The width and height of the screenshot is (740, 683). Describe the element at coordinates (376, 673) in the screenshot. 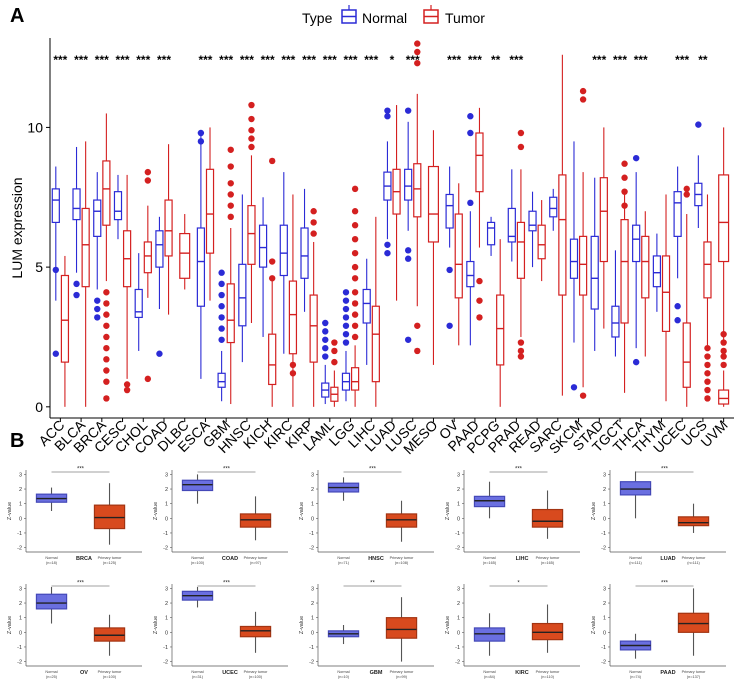

I see `subplot-title: GBM` at that location.